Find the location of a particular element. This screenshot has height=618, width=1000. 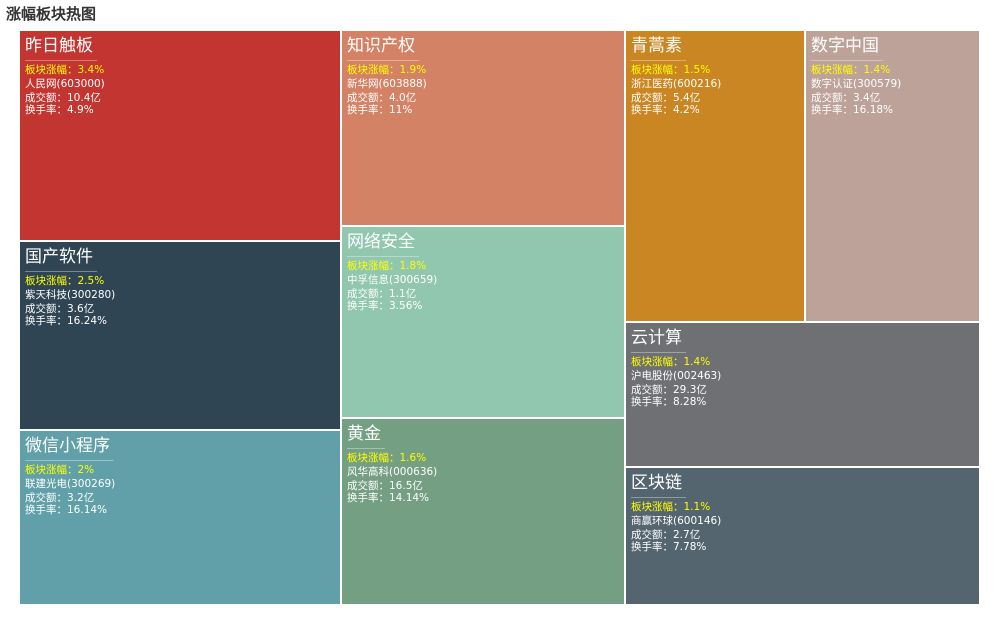

turnover: 成交额：3.2亿 is located at coordinates (70, 498).